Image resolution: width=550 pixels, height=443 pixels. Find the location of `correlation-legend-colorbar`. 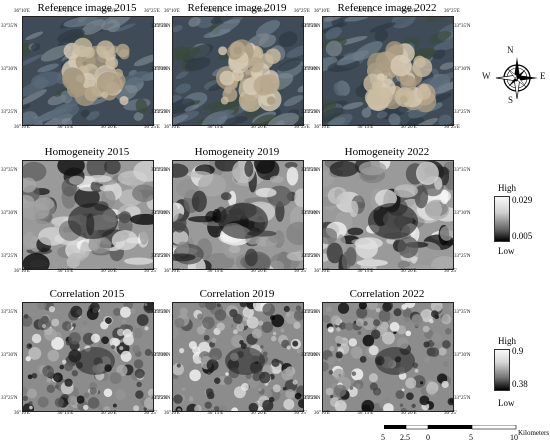

correlation-legend-colorbar is located at coordinates (502, 370).